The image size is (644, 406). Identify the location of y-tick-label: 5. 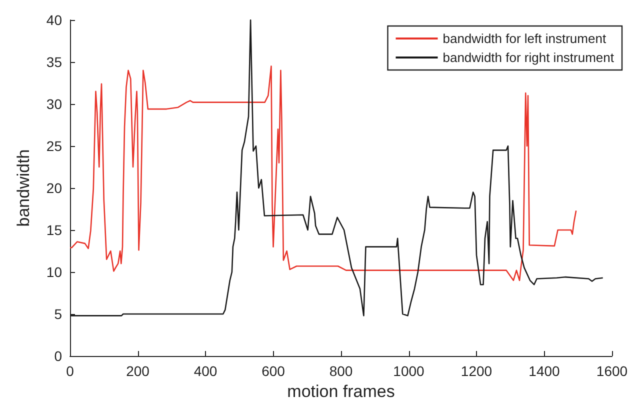
(58, 314).